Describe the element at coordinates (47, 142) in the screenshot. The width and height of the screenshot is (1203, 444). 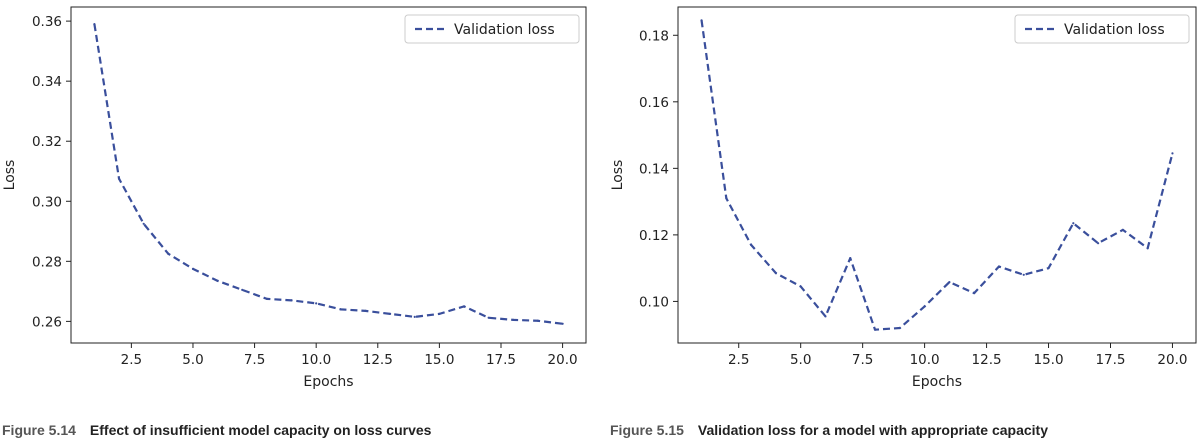
I see `y-tick-label: 0.32` at that location.